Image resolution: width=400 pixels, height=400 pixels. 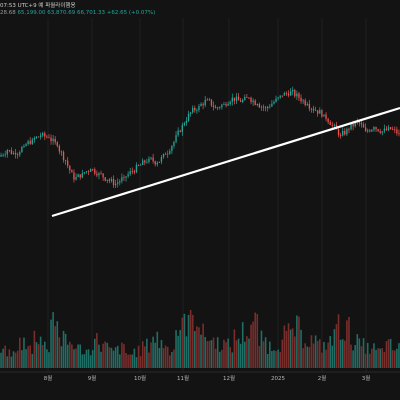 I want to click on header-menu-item: 예, so click(x=41, y=6).